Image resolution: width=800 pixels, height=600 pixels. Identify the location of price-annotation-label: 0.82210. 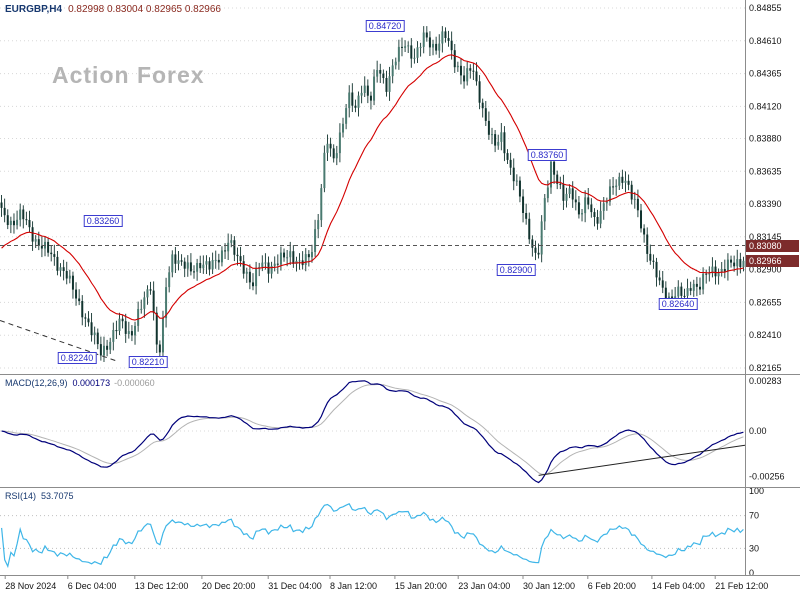
(148, 362).